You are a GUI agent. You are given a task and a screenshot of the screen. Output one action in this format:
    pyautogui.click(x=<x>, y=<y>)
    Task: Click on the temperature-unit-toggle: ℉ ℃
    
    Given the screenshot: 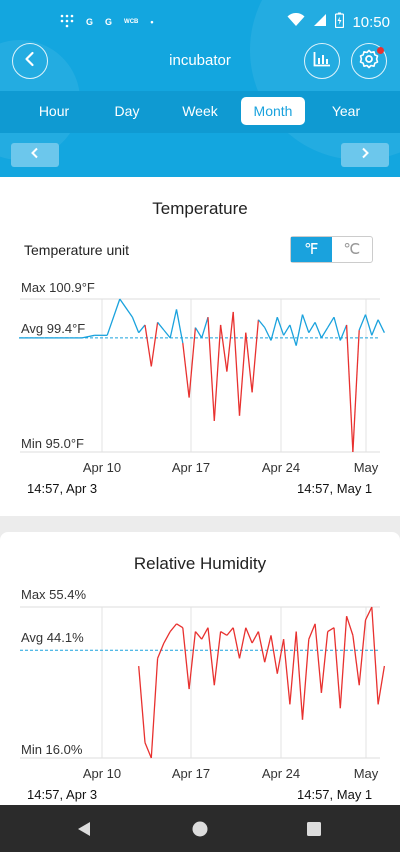 What is the action you would take?
    pyautogui.click(x=331, y=249)
    